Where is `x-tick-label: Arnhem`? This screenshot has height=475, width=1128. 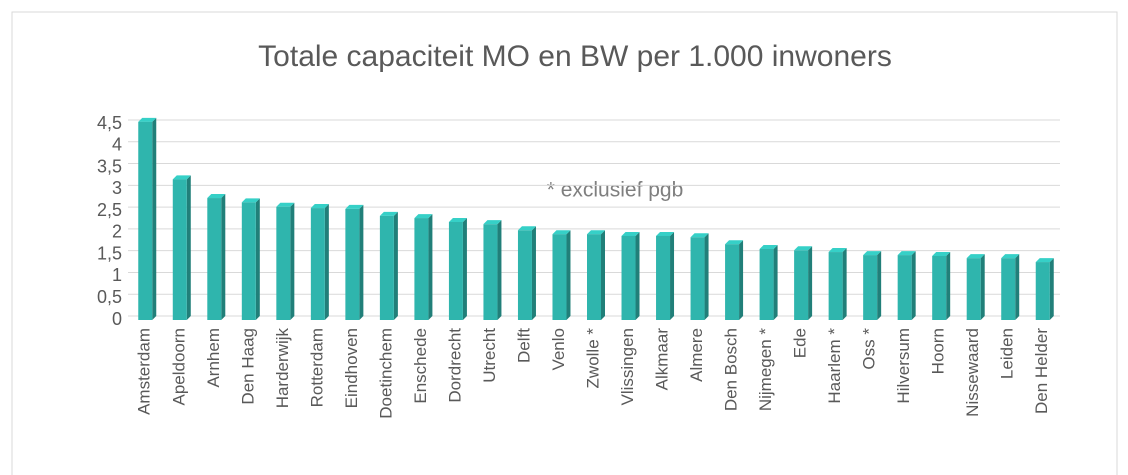 x-tick-label: Arnhem is located at coordinates (213, 358).